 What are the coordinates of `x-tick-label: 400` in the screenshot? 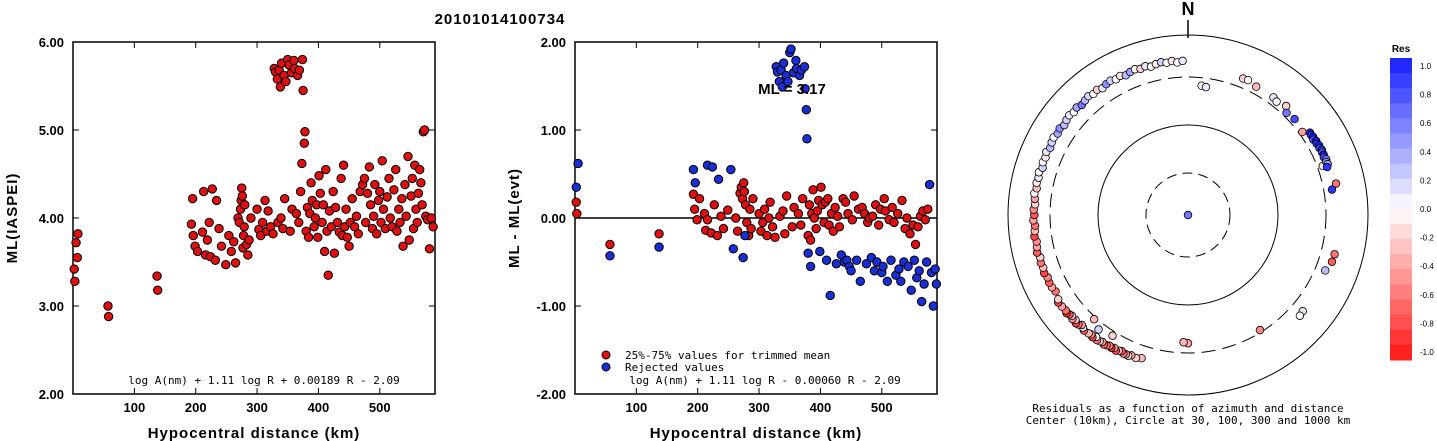 It's located at (821, 407).